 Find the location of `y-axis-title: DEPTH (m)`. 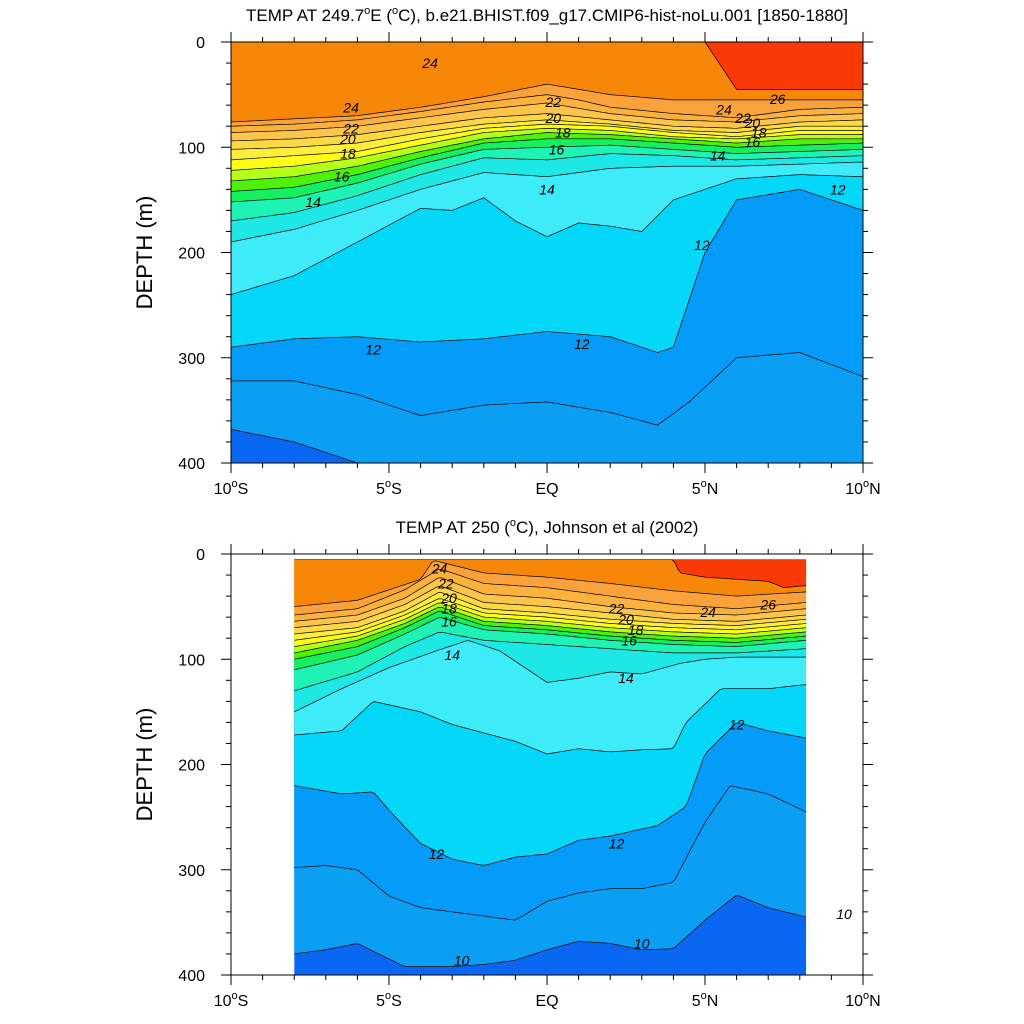

y-axis-title: DEPTH (m) is located at coordinates (144, 253).